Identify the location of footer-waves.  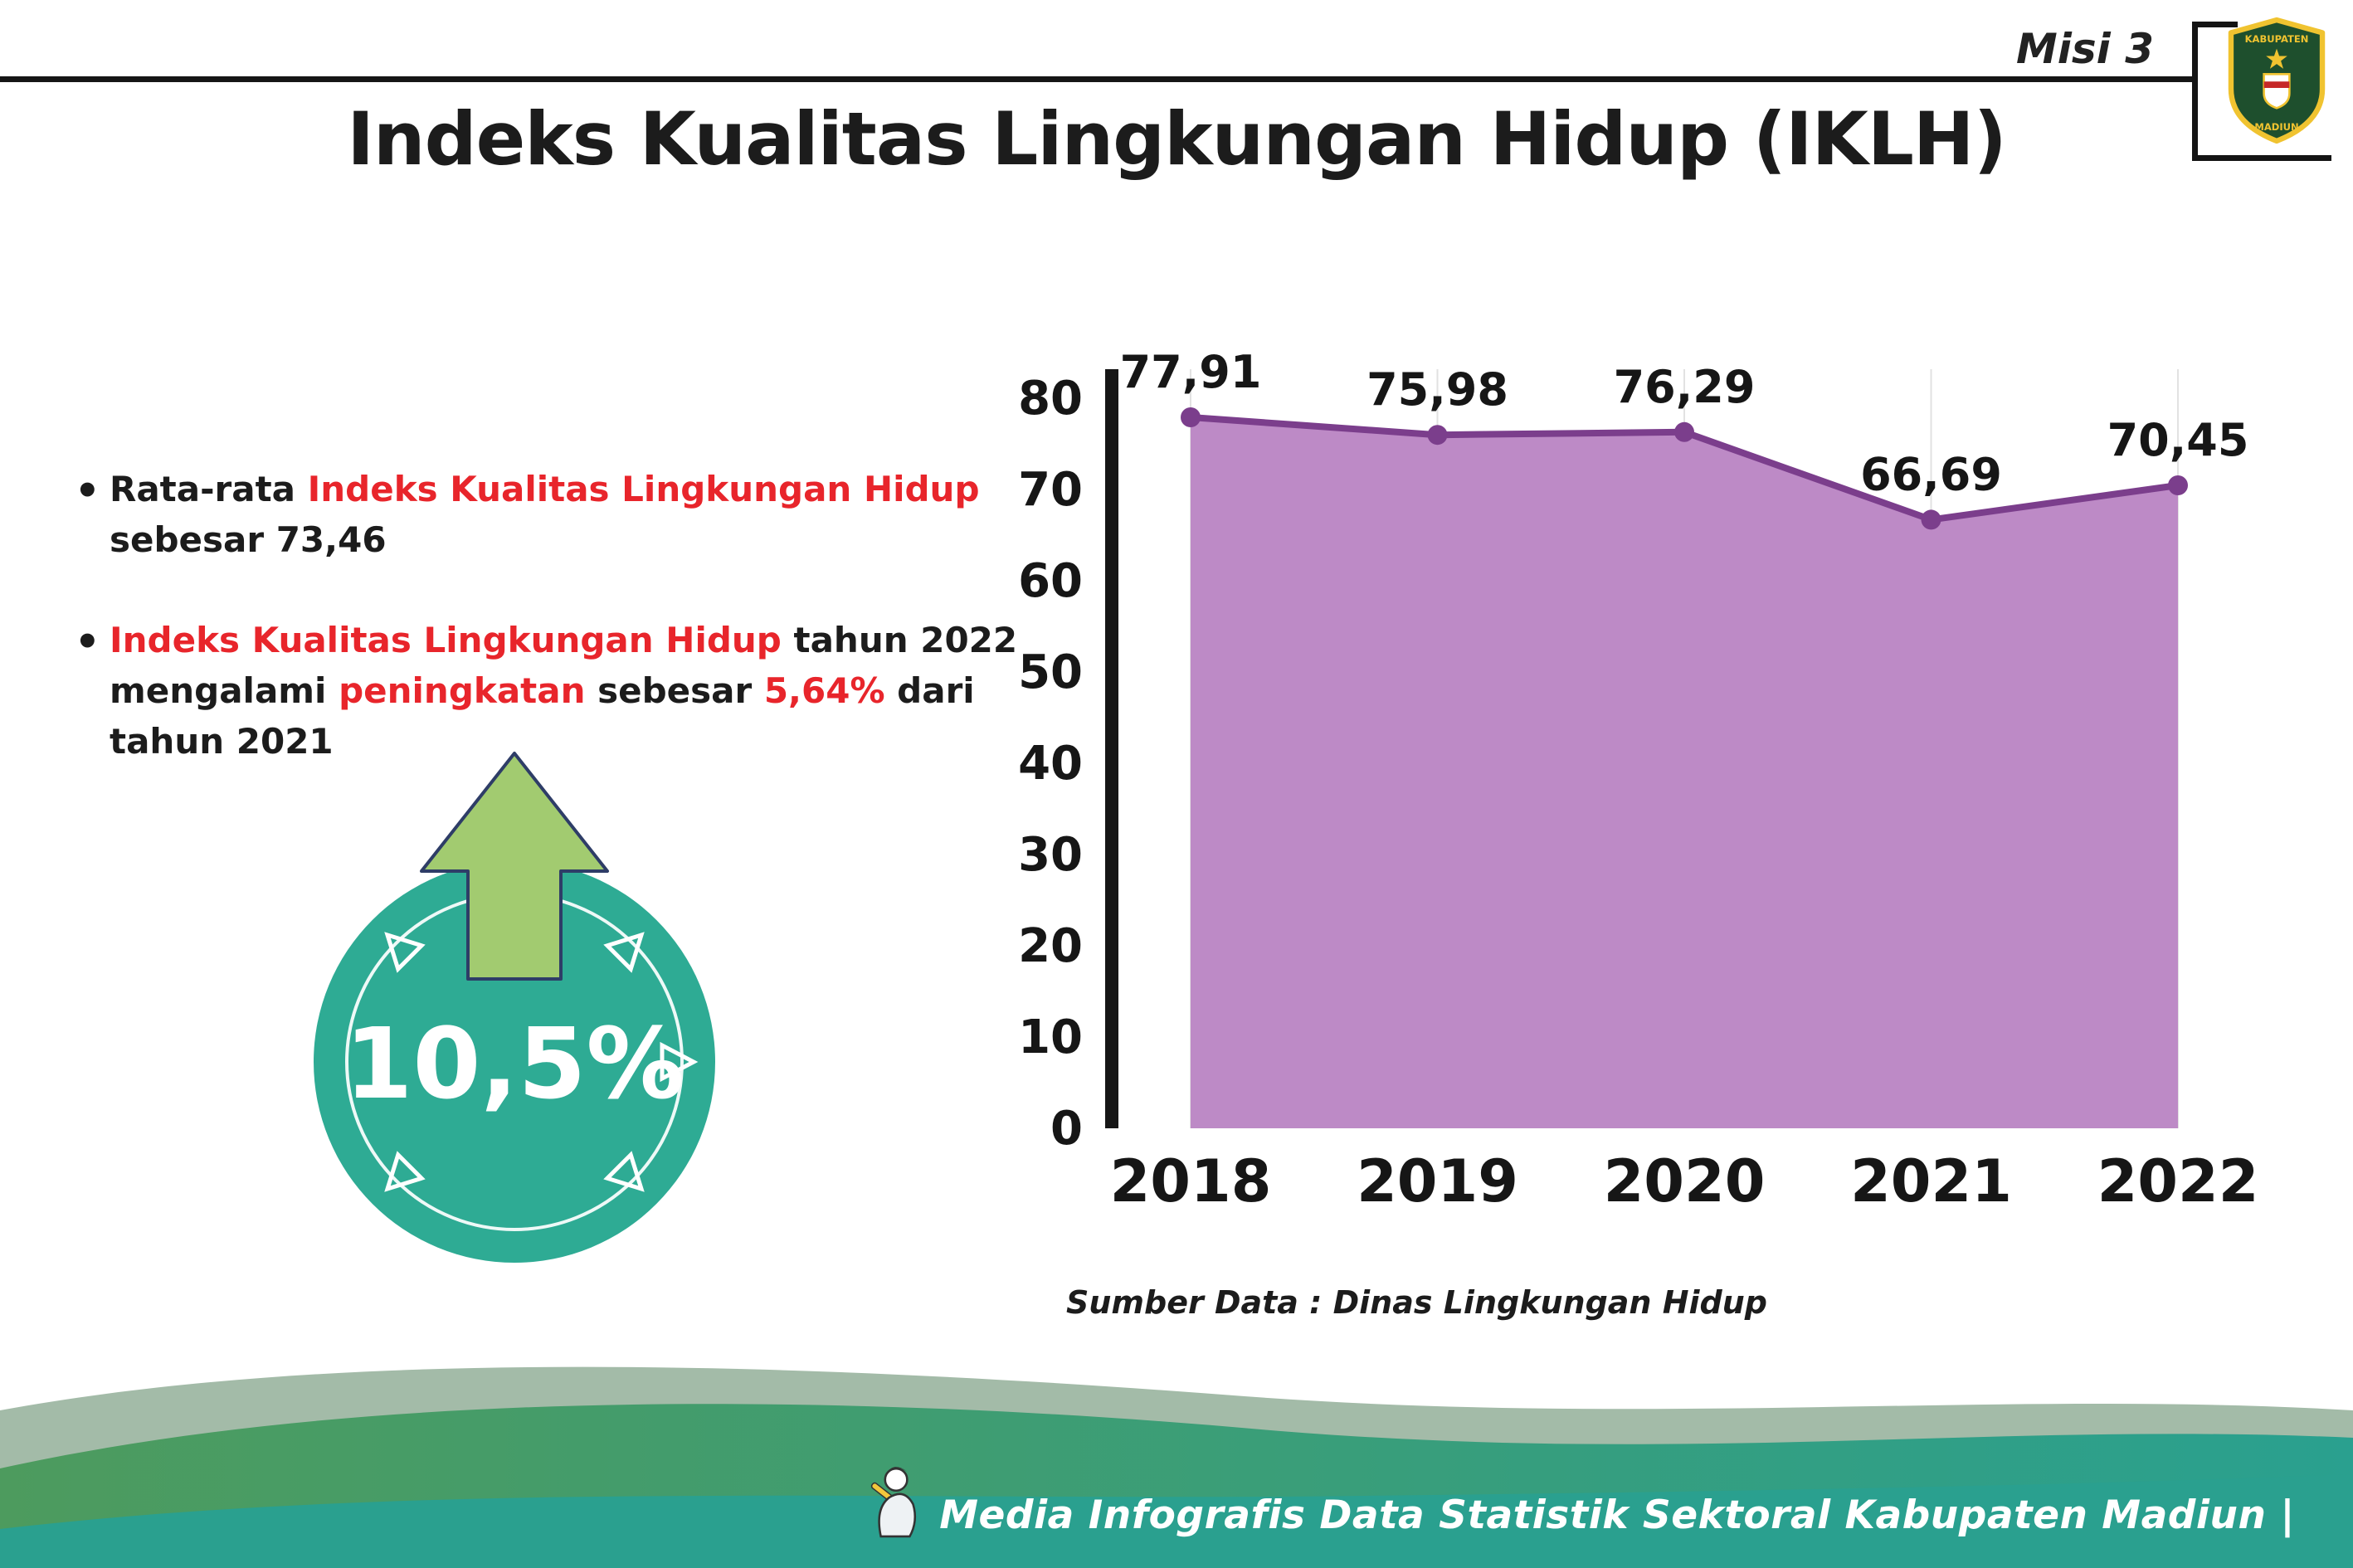
(1176, 1467).